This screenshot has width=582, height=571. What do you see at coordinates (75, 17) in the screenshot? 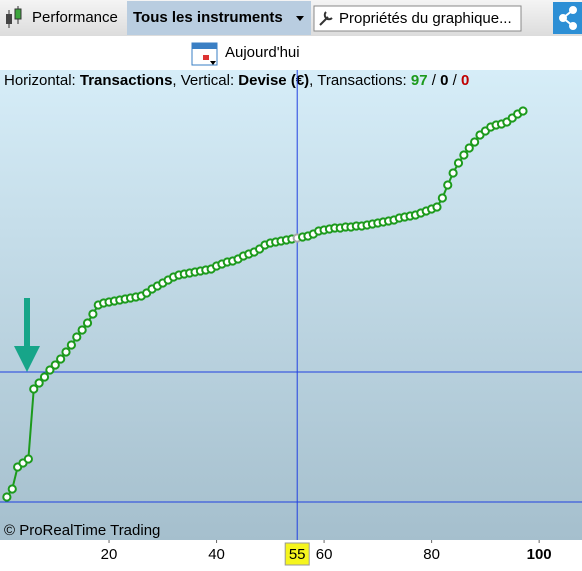
I see `performance-tab: Performance` at bounding box center [75, 17].